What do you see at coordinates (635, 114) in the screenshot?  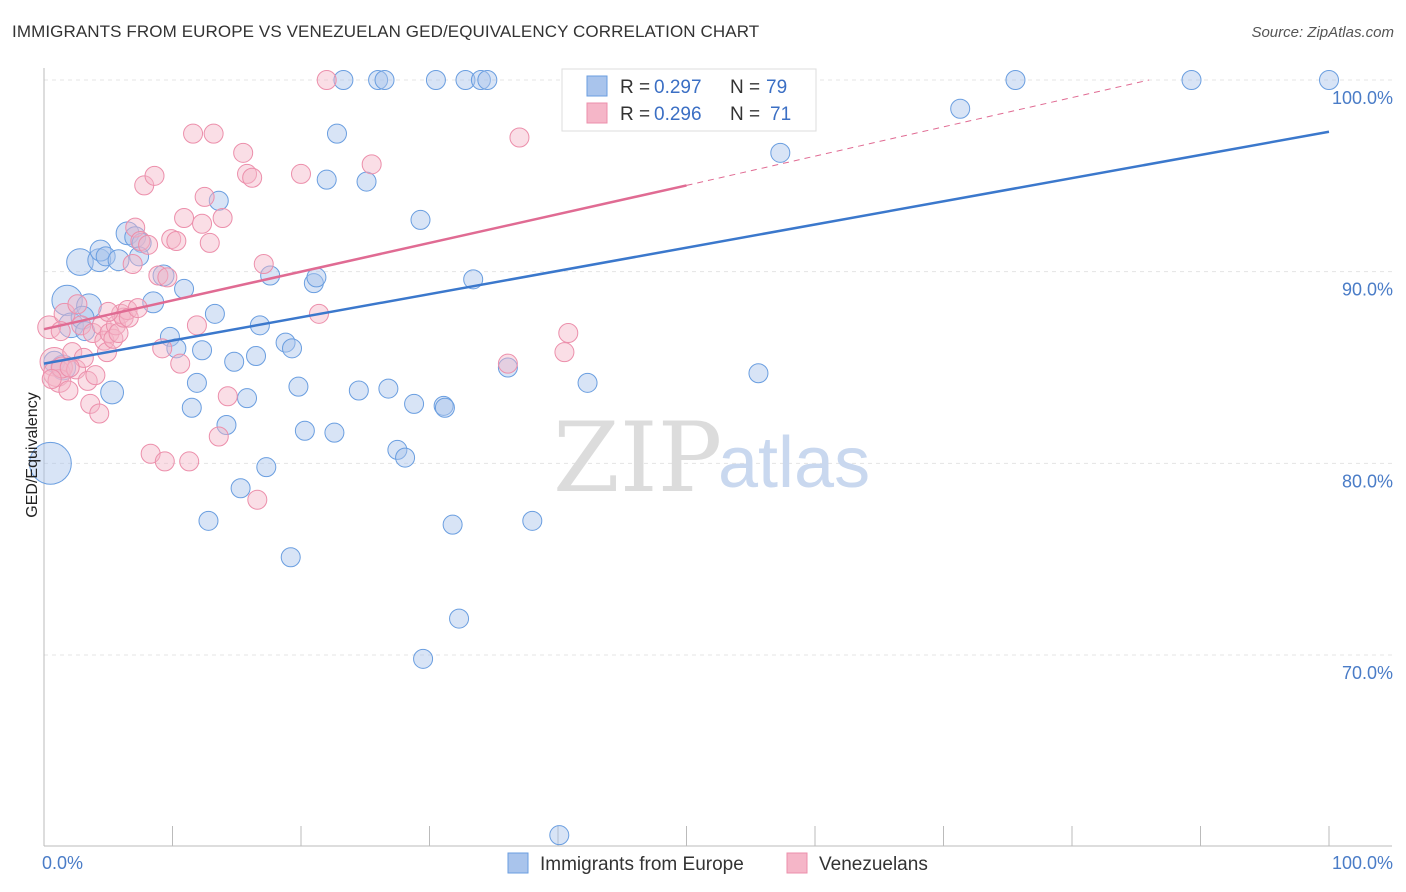 I see `legend-r-label-venezuelans: R =` at bounding box center [635, 114].